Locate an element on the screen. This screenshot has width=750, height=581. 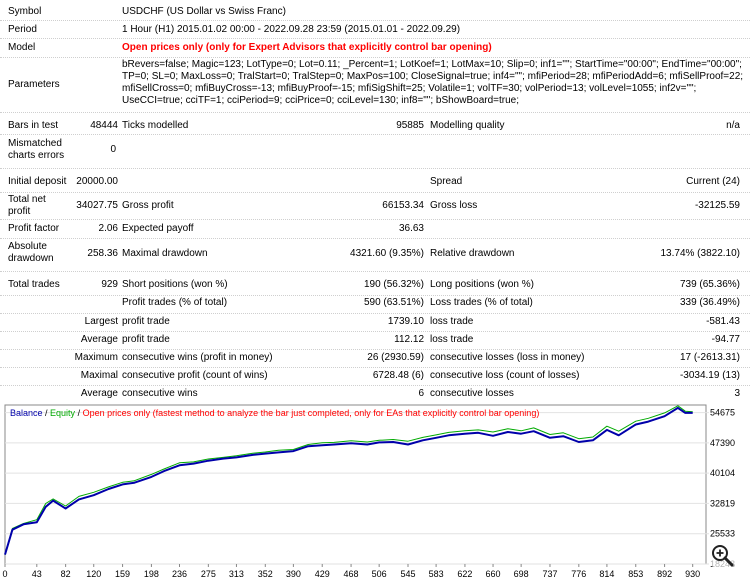
deposit-label: Initial deposit is located at coordinates (37, 181).